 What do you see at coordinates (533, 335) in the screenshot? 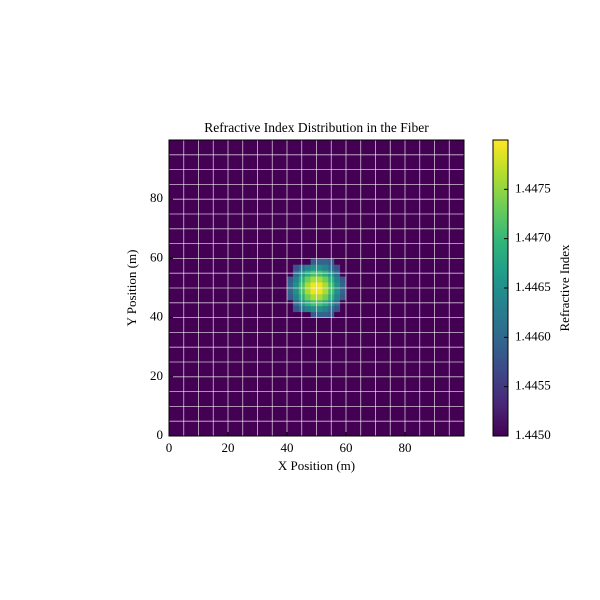
I see `colorbar-tick-label: 1.4460` at bounding box center [533, 335].